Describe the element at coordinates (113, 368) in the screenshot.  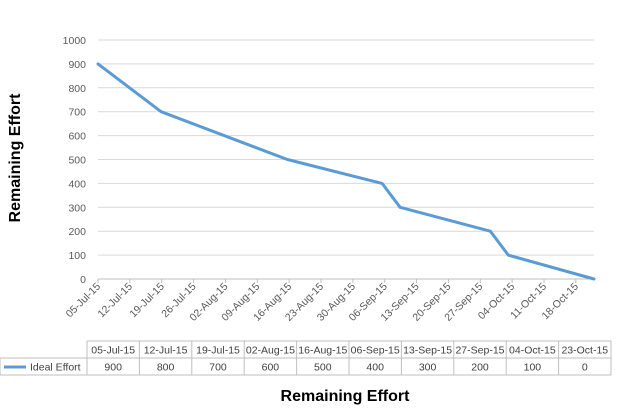
I see `table-value-cell: 900` at that location.